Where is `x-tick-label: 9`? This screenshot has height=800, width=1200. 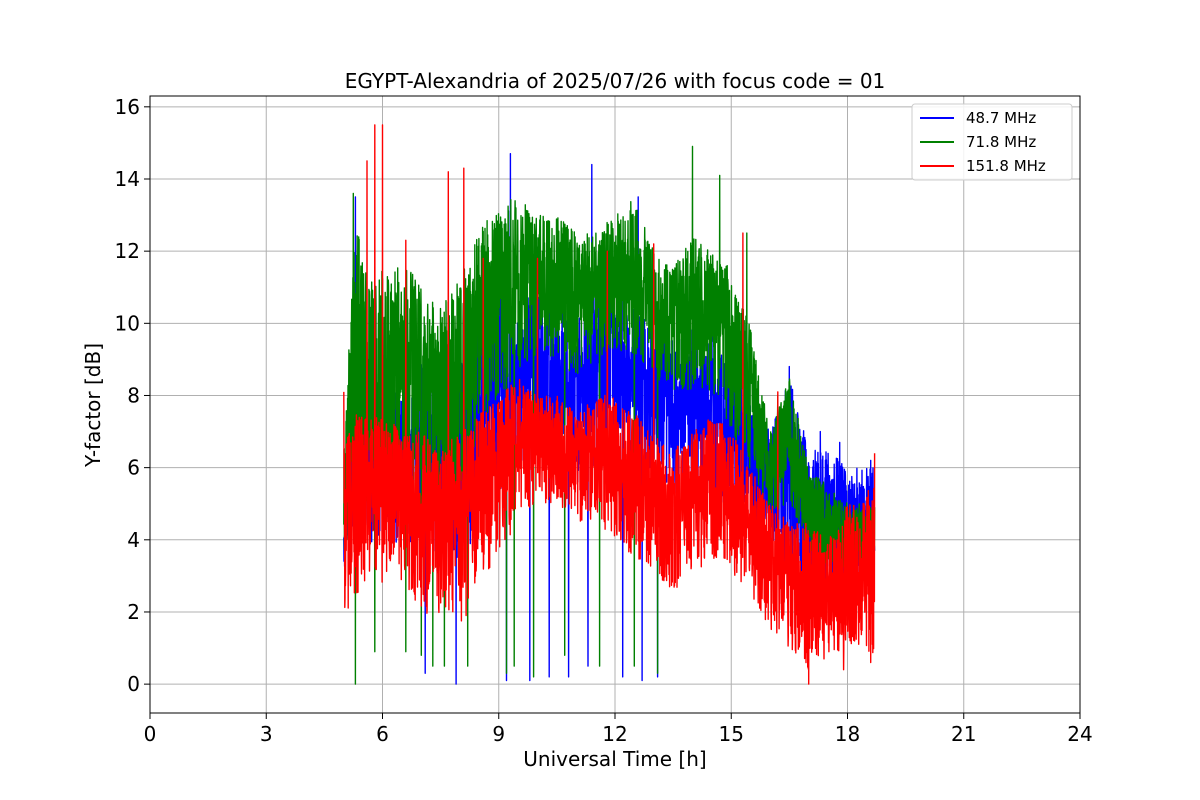
x-tick-label: 9 is located at coordinates (498, 734).